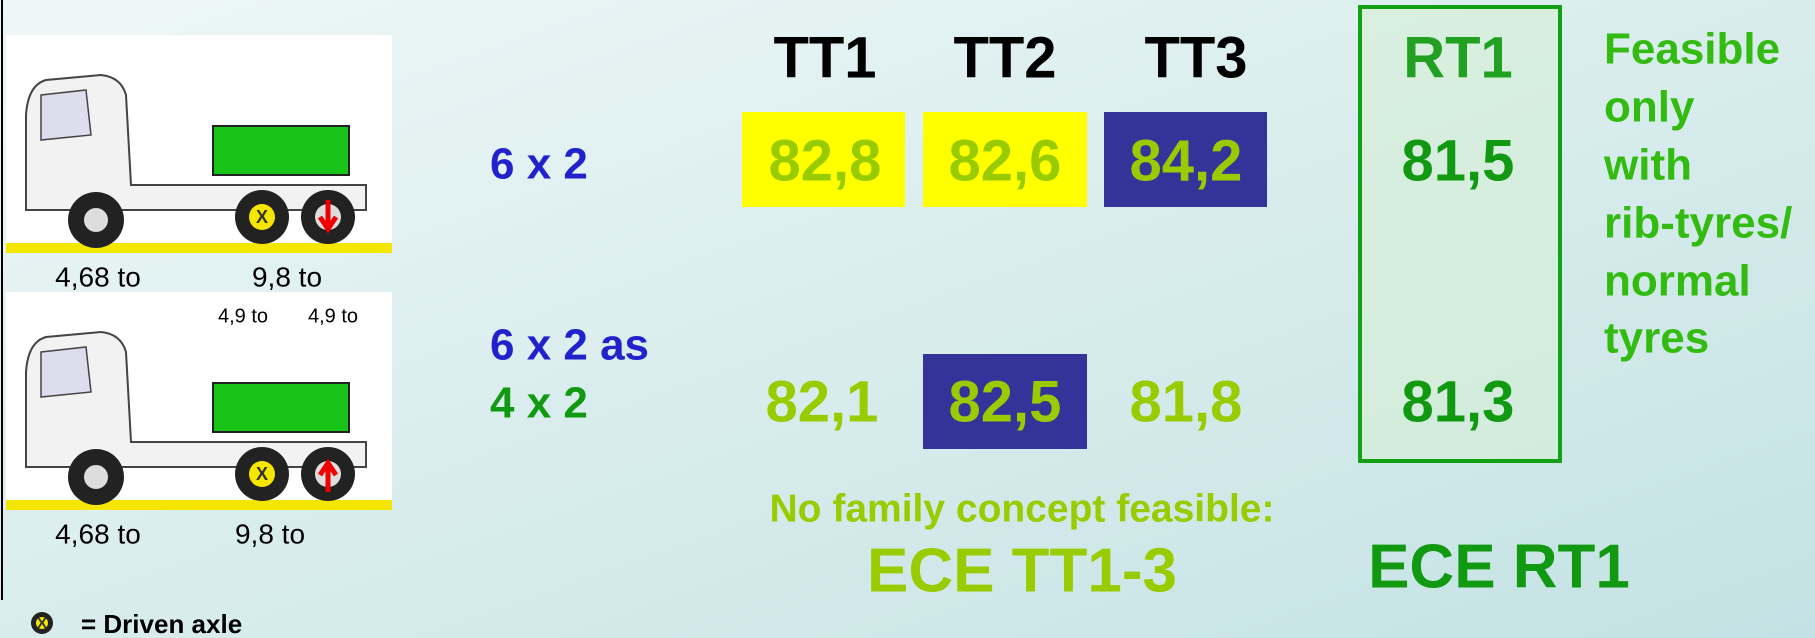 This screenshot has height=638, width=1815. Describe the element at coordinates (539, 403) in the screenshot. I see `row-label: 4 x 2` at that location.